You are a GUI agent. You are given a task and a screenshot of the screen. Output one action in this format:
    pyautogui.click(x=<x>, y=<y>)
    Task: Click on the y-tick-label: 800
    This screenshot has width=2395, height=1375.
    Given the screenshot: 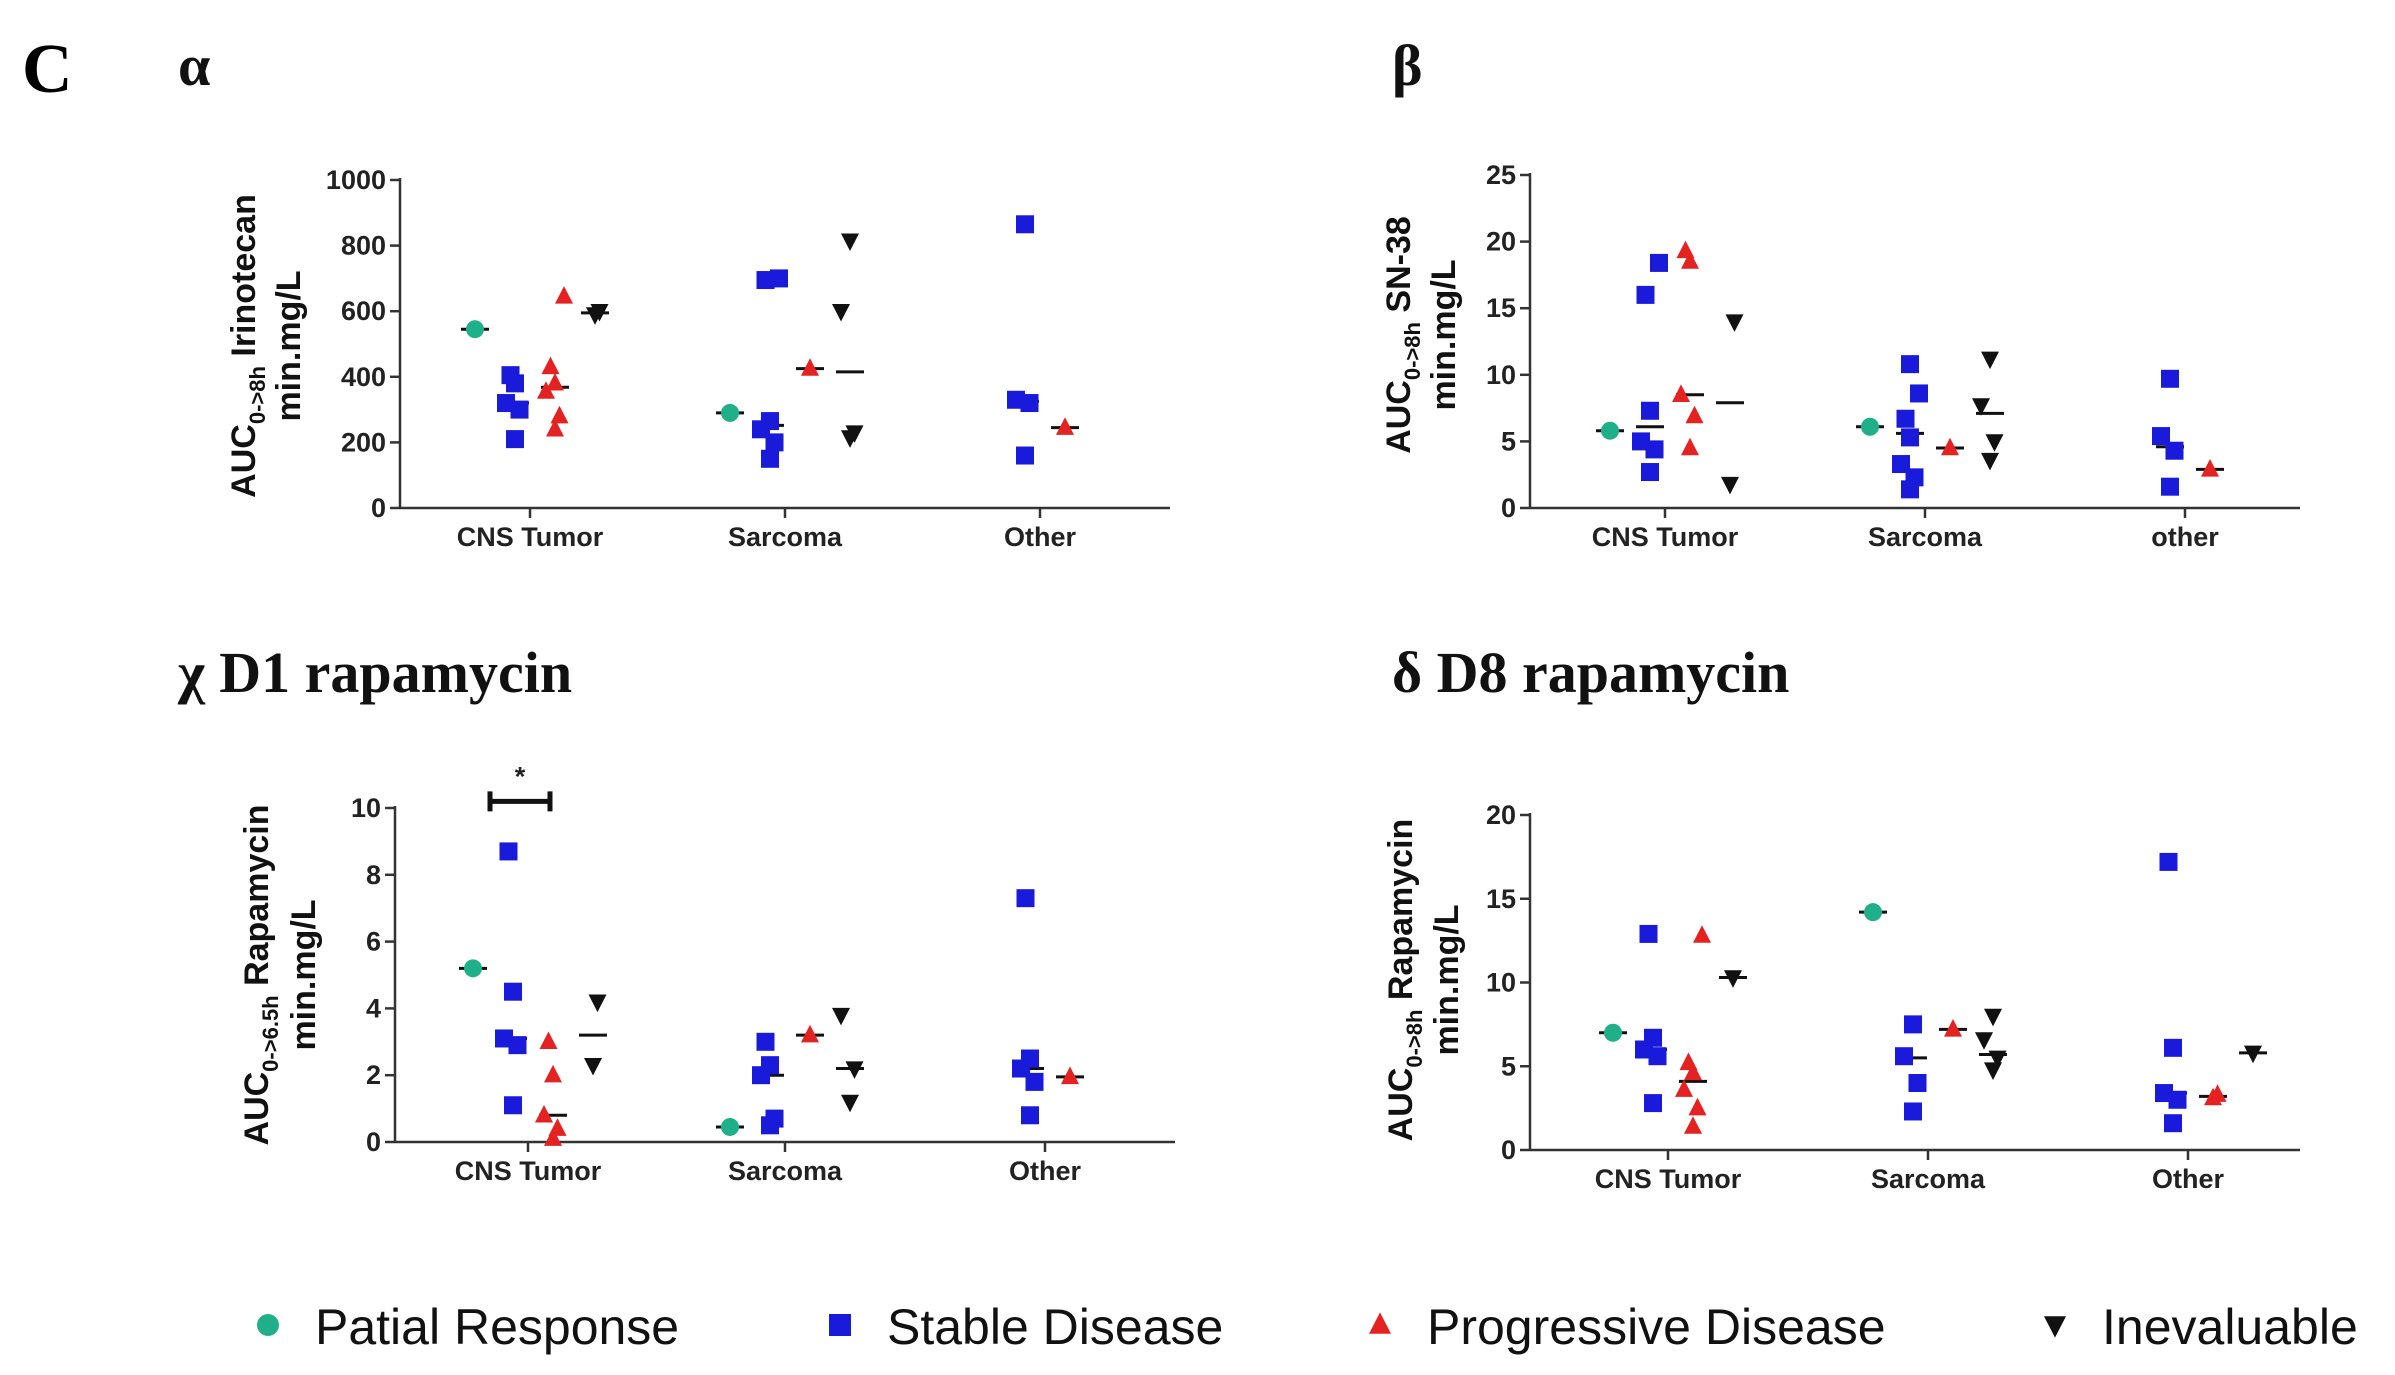 What is the action you would take?
    pyautogui.click(x=363, y=246)
    